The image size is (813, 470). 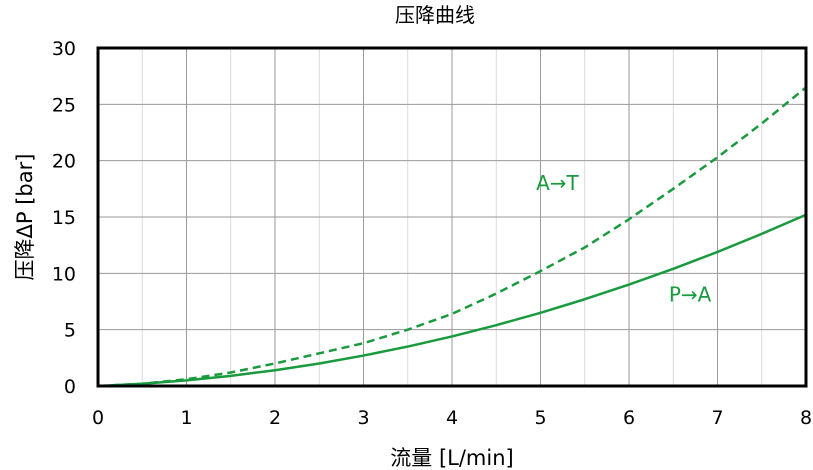 I want to click on series-annotation: A→T, so click(x=557, y=183).